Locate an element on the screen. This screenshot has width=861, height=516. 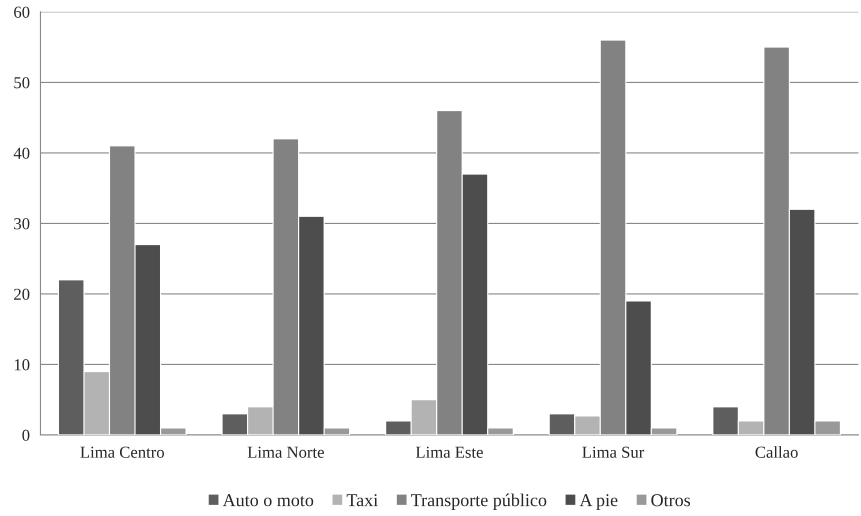
legend-label: Auto o moto is located at coordinates (268, 500).